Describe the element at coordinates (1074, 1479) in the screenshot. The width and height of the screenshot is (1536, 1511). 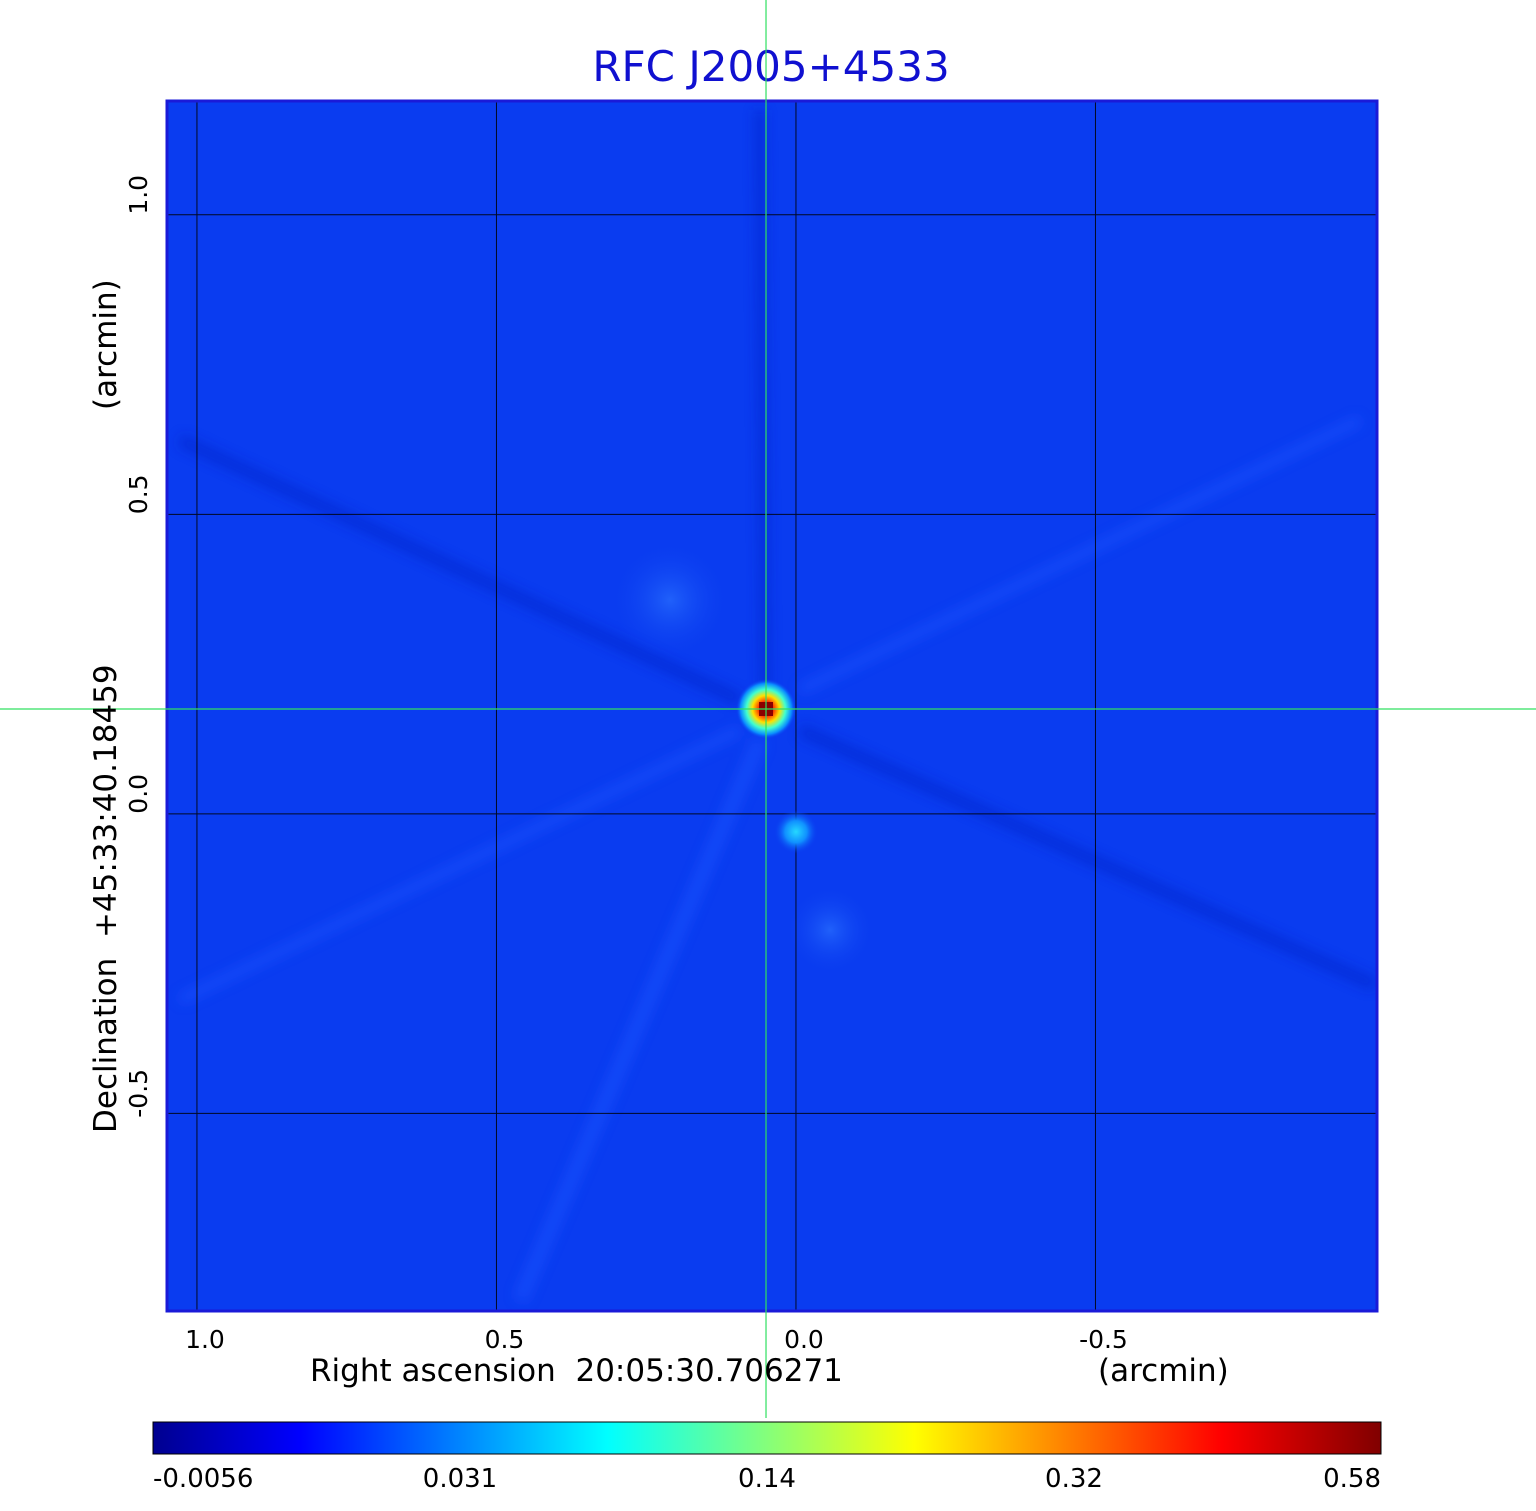
I see `colorbar-tick-label: 0.32` at that location.